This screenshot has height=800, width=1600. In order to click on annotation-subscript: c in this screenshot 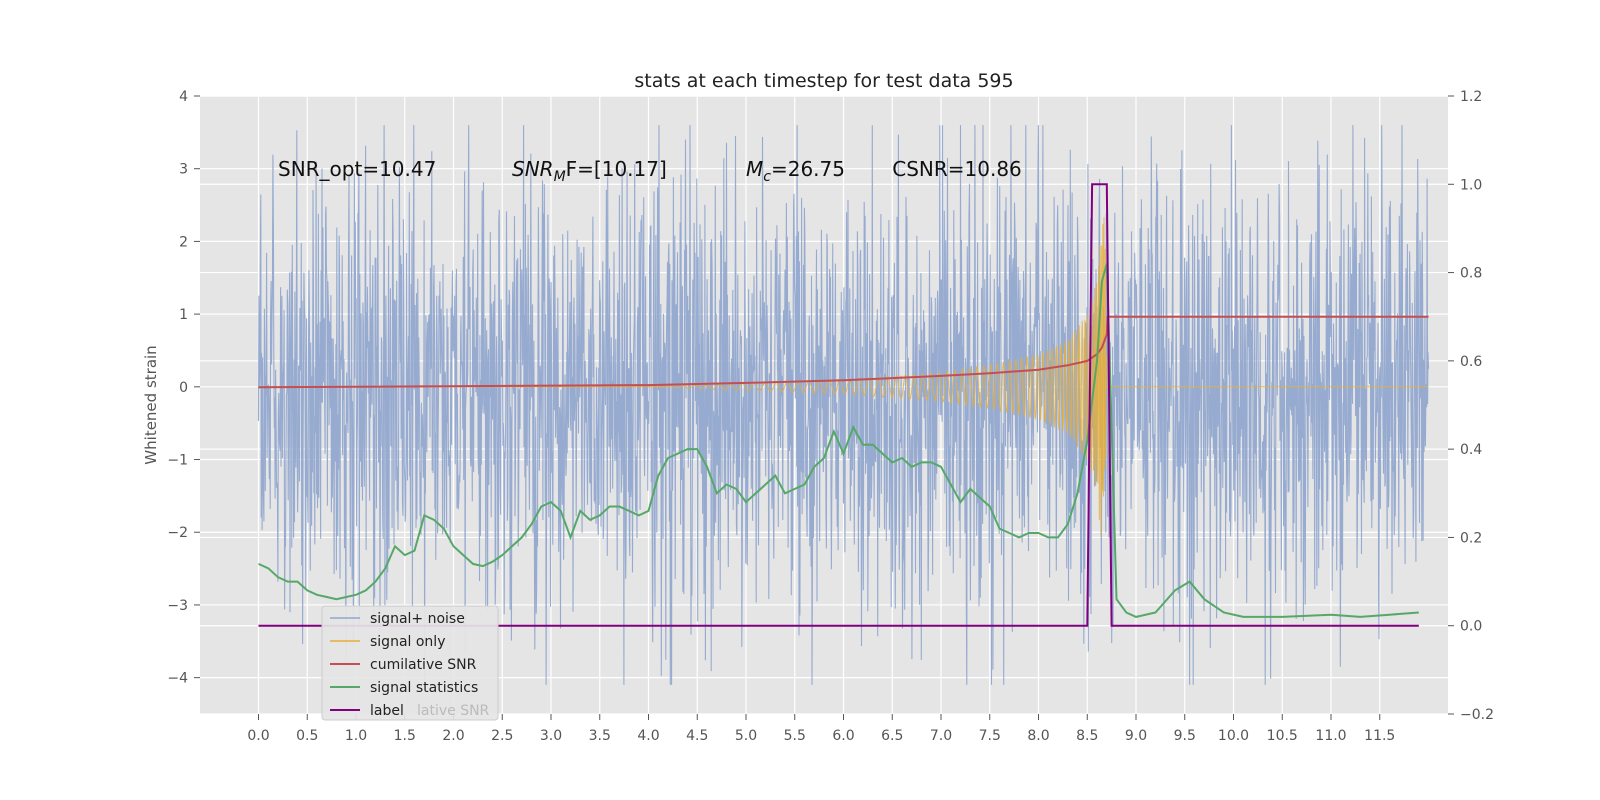, I will do `click(767, 177)`.